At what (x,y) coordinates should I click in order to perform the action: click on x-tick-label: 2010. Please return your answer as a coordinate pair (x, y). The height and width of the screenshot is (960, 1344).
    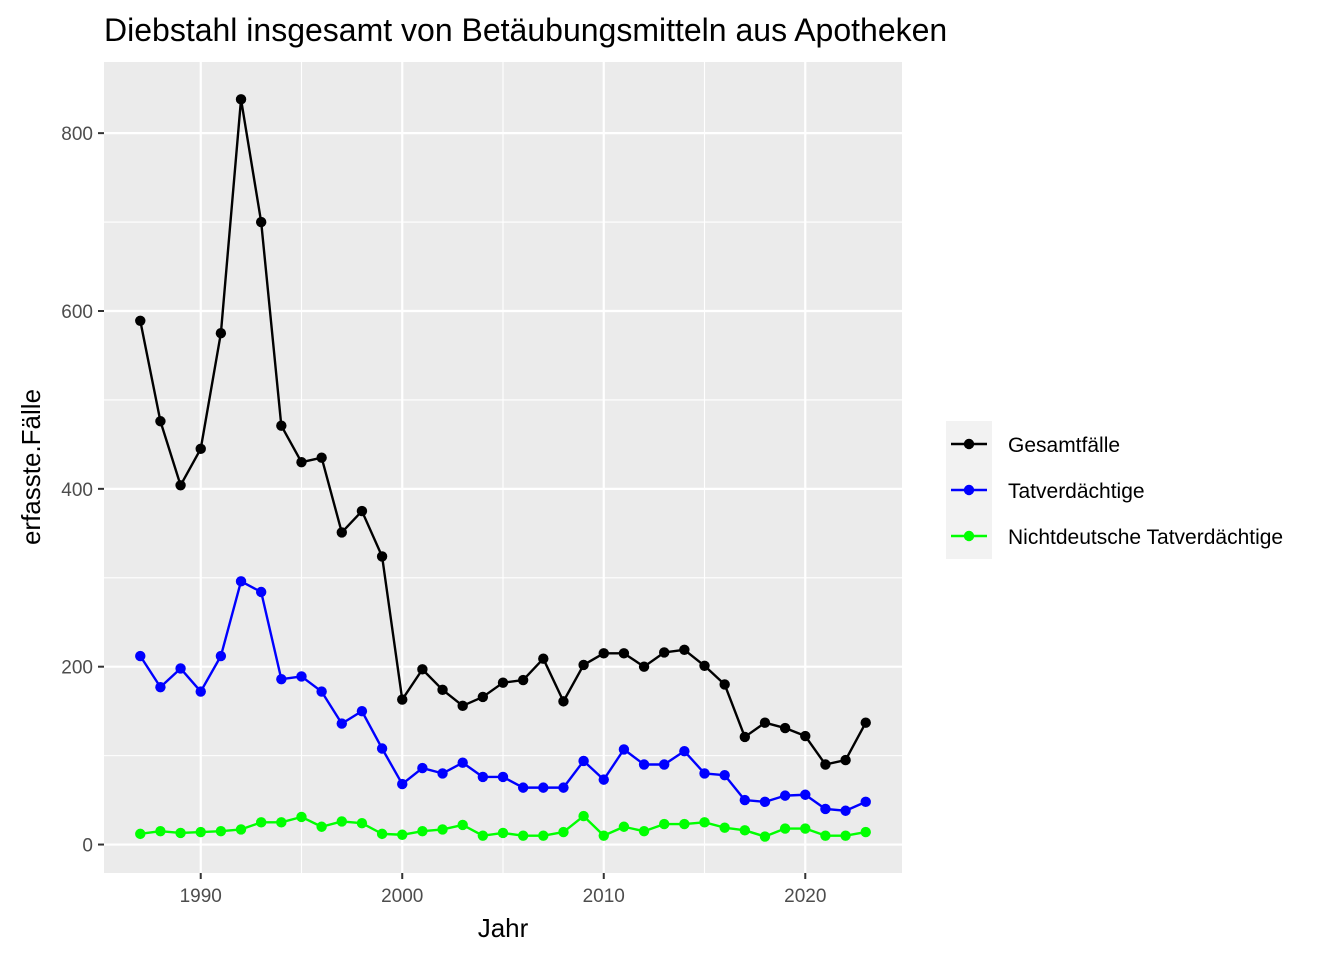
    Looking at the image, I should click on (604, 896).